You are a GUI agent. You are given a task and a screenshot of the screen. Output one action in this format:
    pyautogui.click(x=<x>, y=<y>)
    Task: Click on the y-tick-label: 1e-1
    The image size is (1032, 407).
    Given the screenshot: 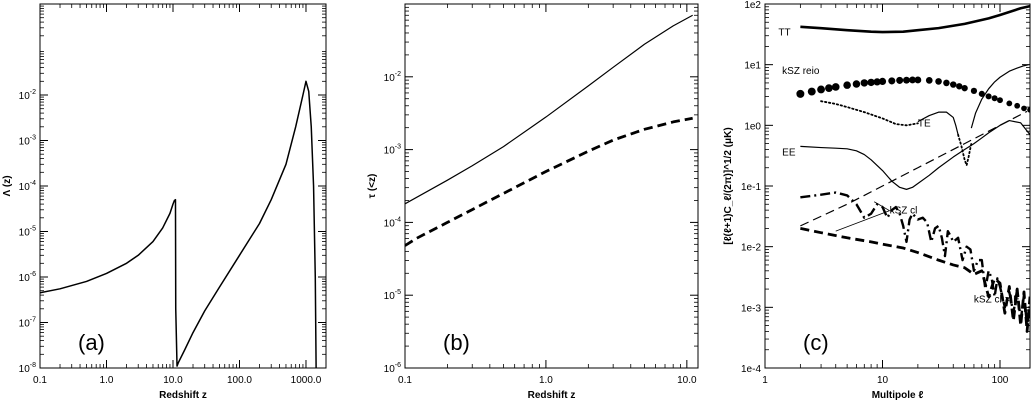 What is the action you would take?
    pyautogui.click(x=751, y=187)
    